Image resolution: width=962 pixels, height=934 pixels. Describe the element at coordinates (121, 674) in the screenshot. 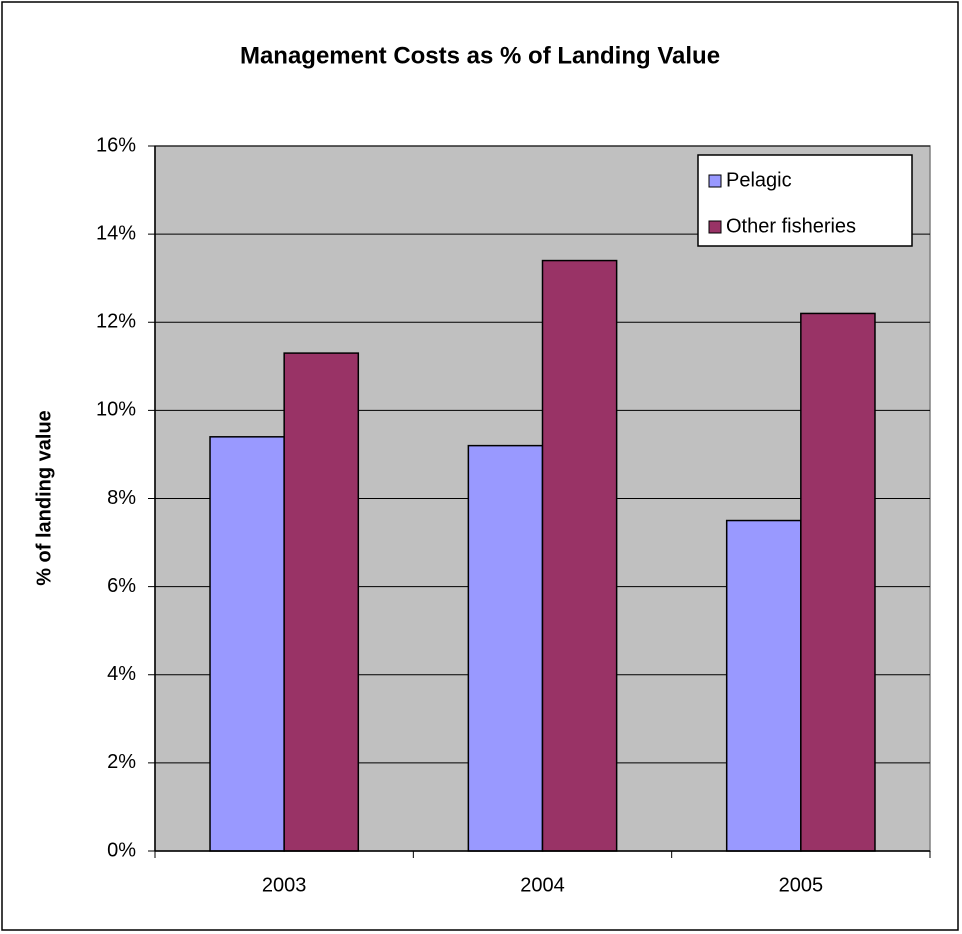

I see `y-tick-label: 4%` at that location.